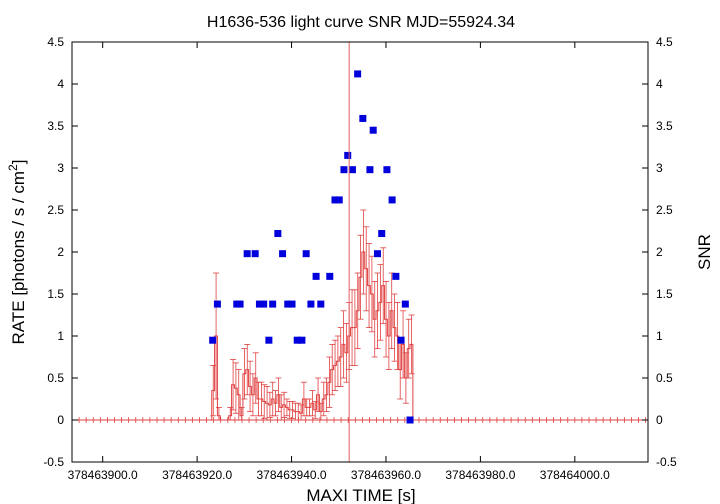 Image resolution: width=720 pixels, height=504 pixels. What do you see at coordinates (664, 210) in the screenshot?
I see `y2-tick-label: 2.5` at bounding box center [664, 210].